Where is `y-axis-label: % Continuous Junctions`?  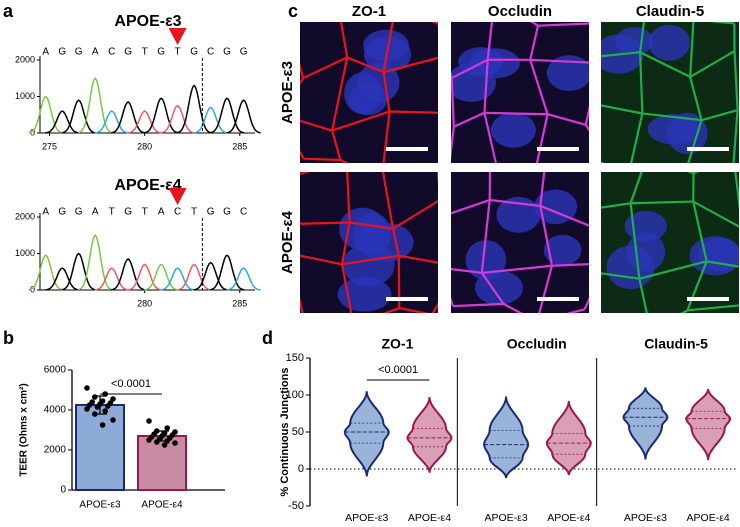
y-axis-label: % Continuous Junctions is located at coordinates (285, 432).